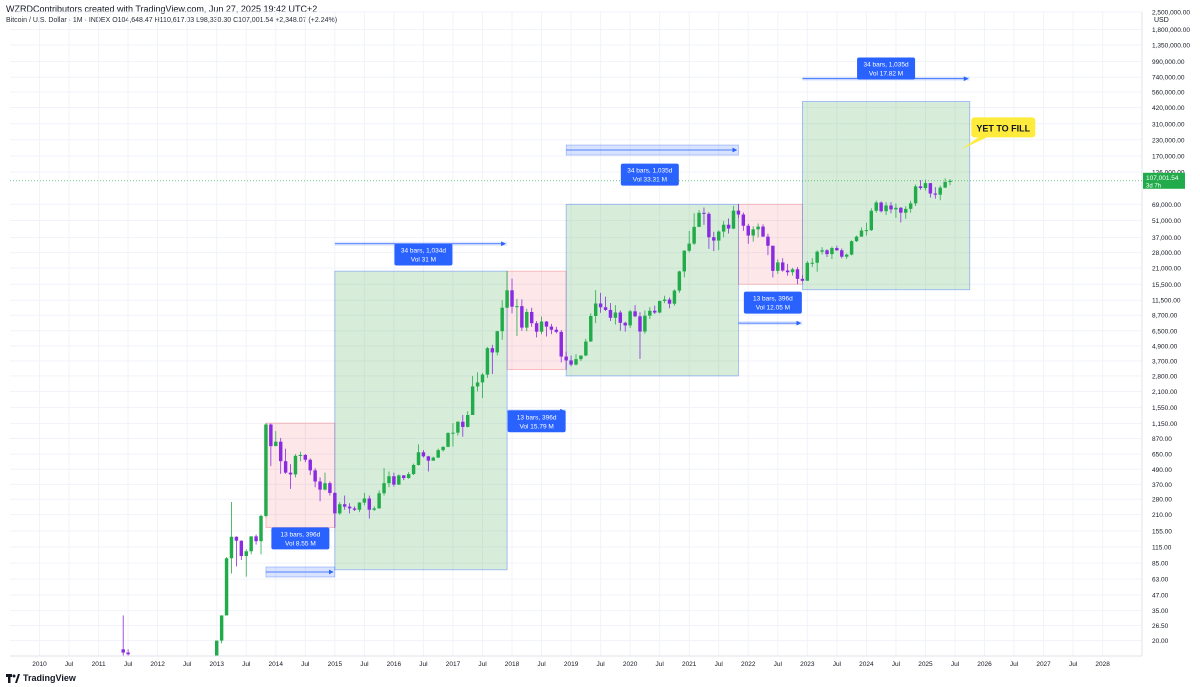 Image resolution: width=1200 pixels, height=687 pixels. Describe the element at coordinates (1164, 180) in the screenshot. I see `last-price-tag-bg` at that location.